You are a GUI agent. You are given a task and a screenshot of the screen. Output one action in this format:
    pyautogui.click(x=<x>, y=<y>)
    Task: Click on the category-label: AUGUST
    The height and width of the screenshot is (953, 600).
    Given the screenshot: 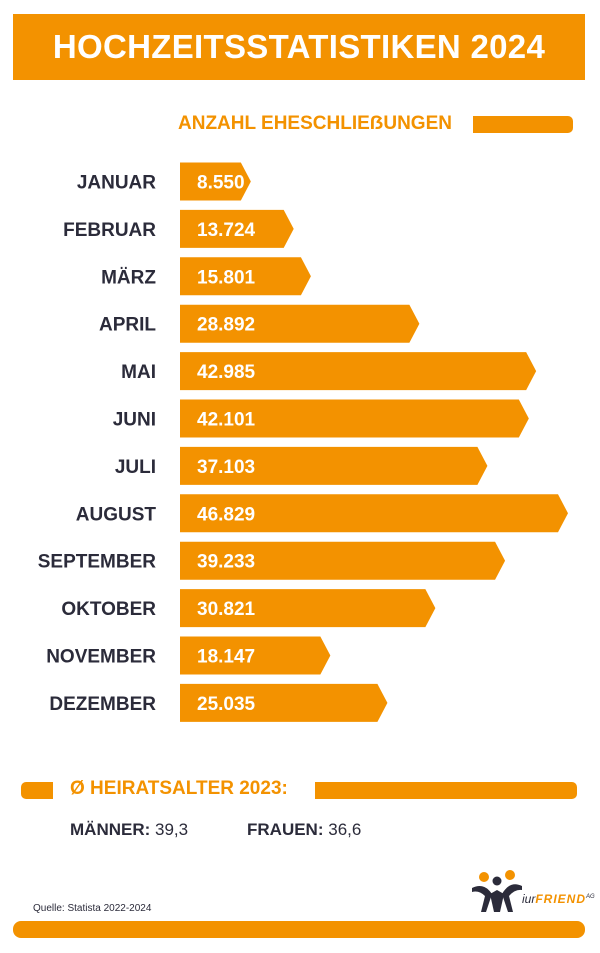 What is the action you would take?
    pyautogui.click(x=116, y=514)
    